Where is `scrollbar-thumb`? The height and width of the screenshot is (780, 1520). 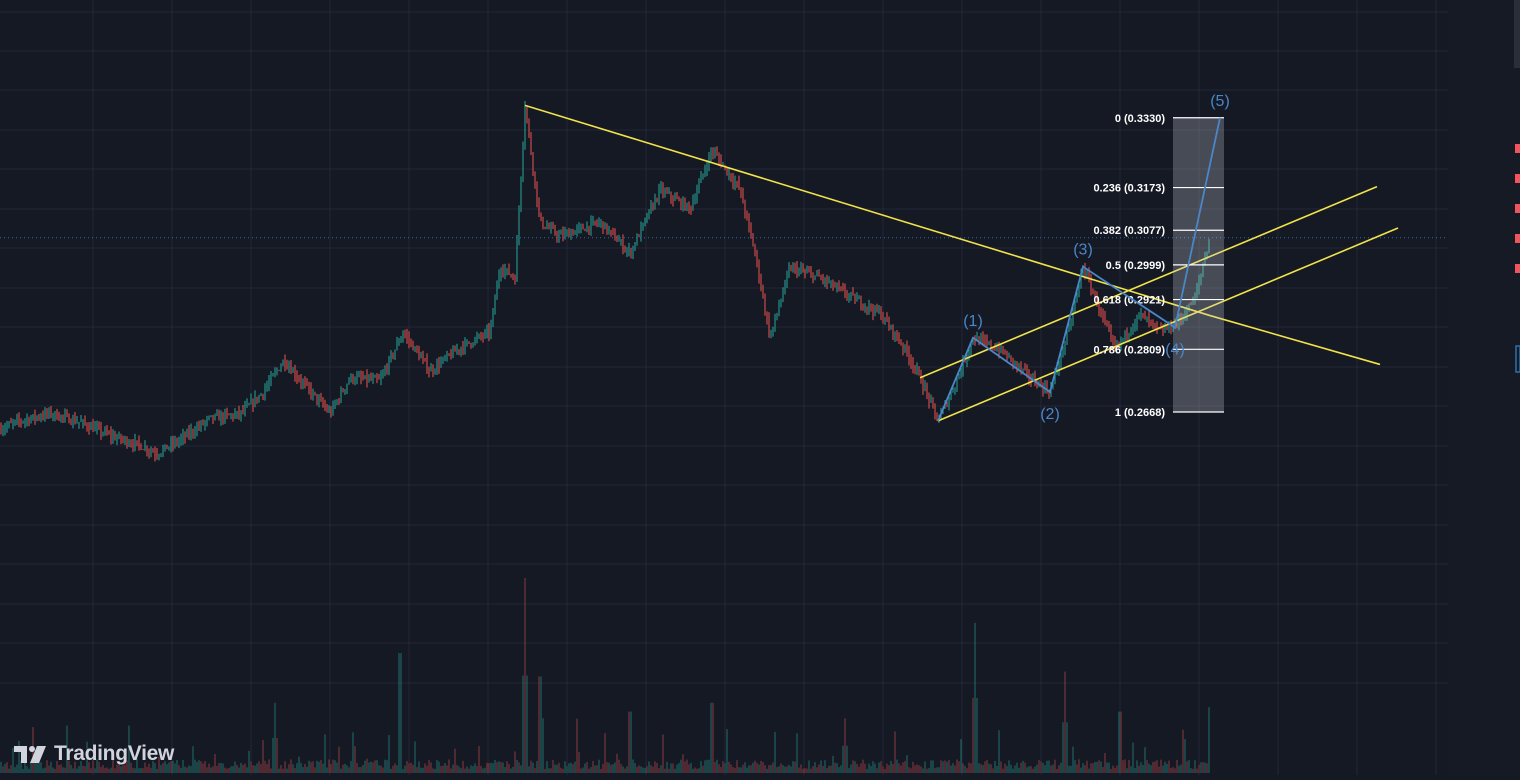 scrollbar-thumb is located at coordinates (1517, 34).